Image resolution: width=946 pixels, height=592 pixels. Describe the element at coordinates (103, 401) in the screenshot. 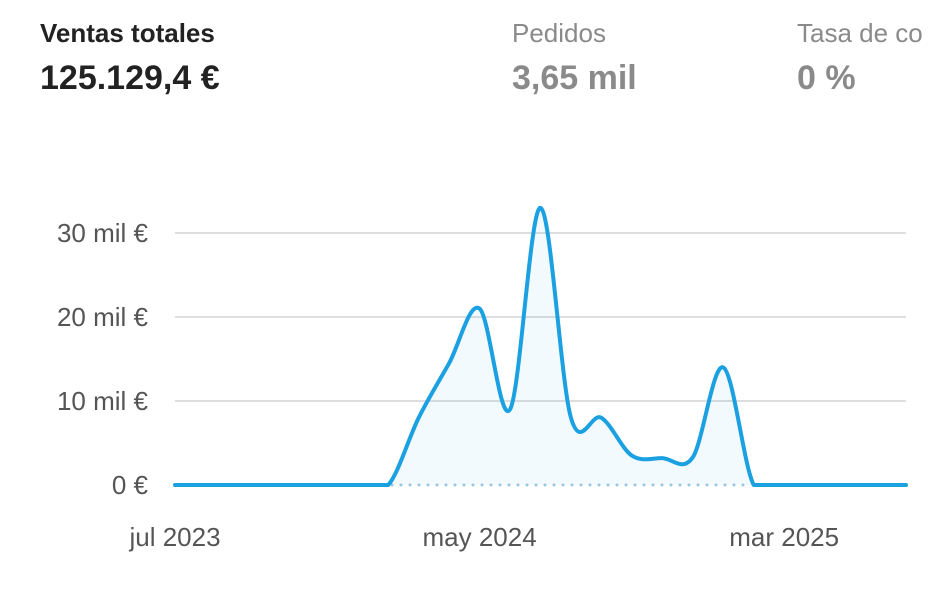

I see `y-tick-label: 10 mil €` at that location.